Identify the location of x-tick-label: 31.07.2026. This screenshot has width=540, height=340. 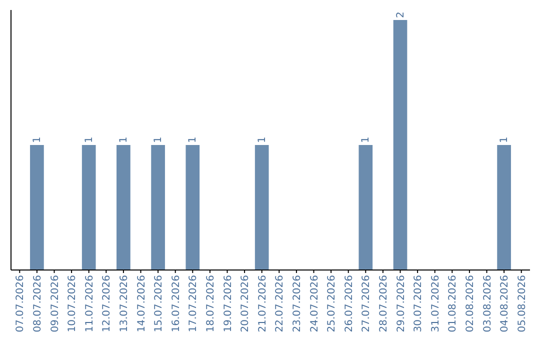
(436, 303).